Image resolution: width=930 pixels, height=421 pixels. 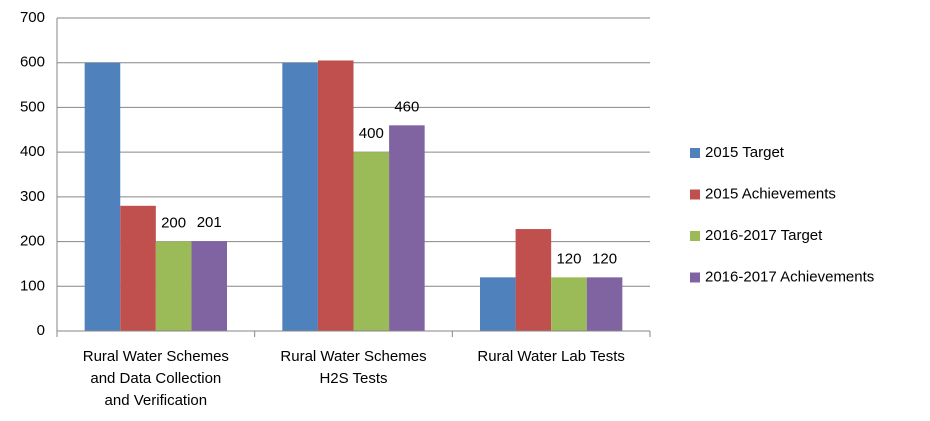 I want to click on data-label: 201, so click(x=209, y=222).